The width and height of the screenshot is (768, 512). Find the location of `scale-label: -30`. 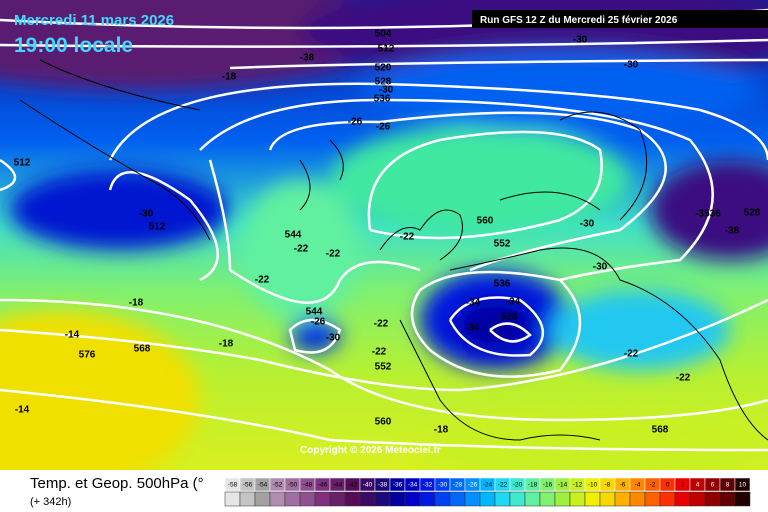

scale-label: -30 is located at coordinates (443, 485).